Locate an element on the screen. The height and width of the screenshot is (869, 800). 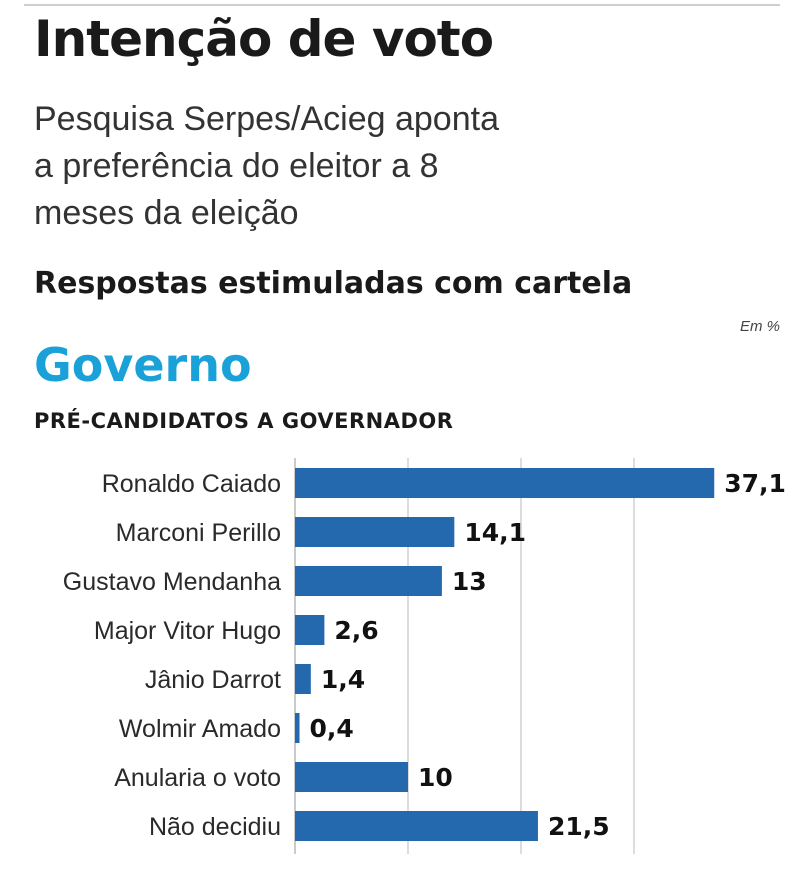
value-label: 10 is located at coordinates (435, 777).